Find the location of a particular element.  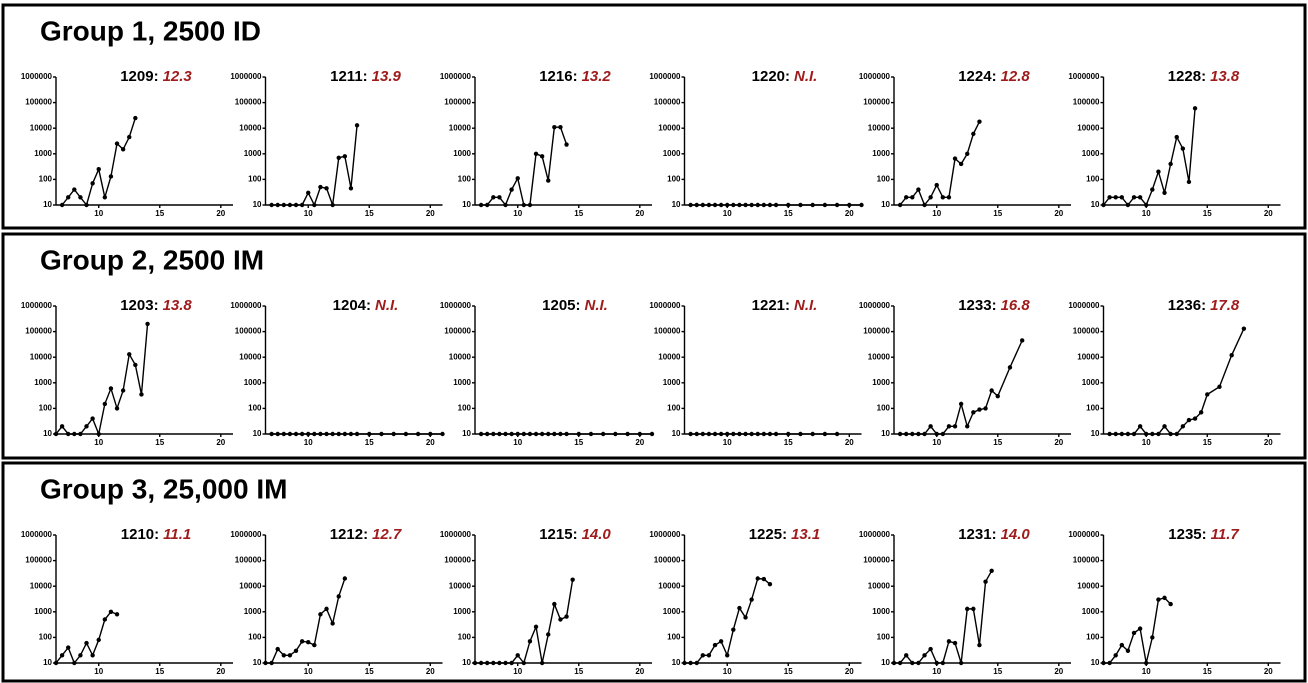

title-value: 13.8 is located at coordinates (178, 305).